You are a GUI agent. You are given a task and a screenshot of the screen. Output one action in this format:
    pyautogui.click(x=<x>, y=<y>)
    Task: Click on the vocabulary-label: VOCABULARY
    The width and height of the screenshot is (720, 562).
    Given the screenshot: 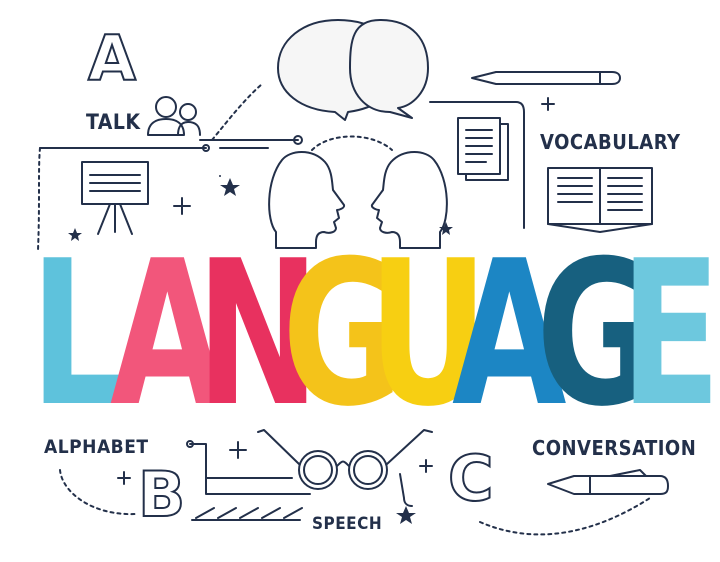 What is the action you would take?
    pyautogui.click(x=610, y=142)
    